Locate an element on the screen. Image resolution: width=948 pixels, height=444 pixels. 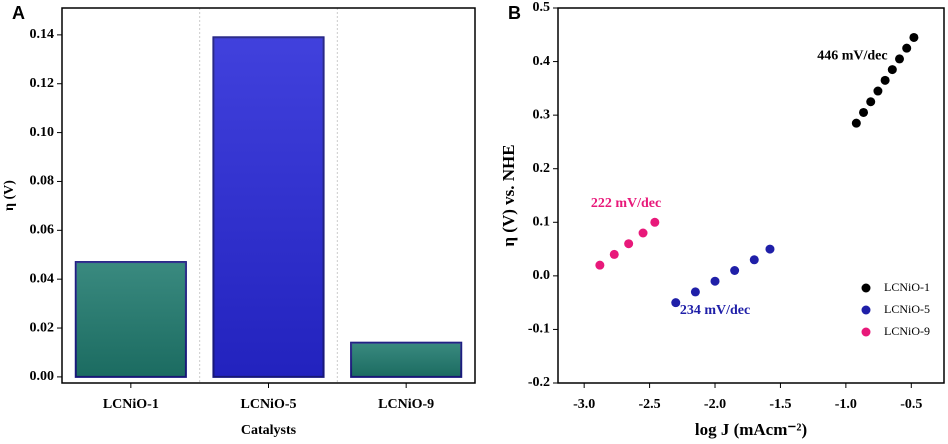
y-tick-label: 0.00 is located at coordinates (42, 376).